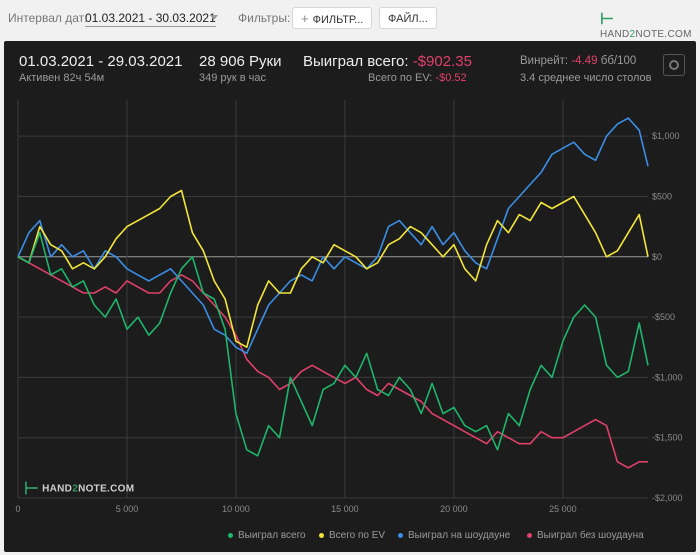  Describe the element at coordinates (230, 535) in the screenshot. I see `legend-dot-won-total` at that location.